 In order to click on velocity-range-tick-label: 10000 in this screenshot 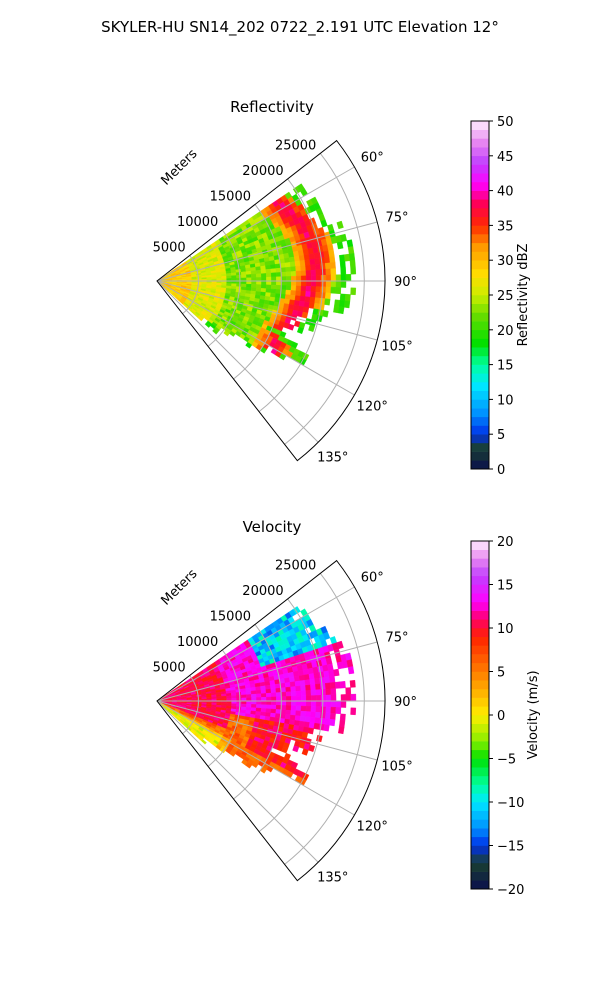, I will do `click(197, 642)`.